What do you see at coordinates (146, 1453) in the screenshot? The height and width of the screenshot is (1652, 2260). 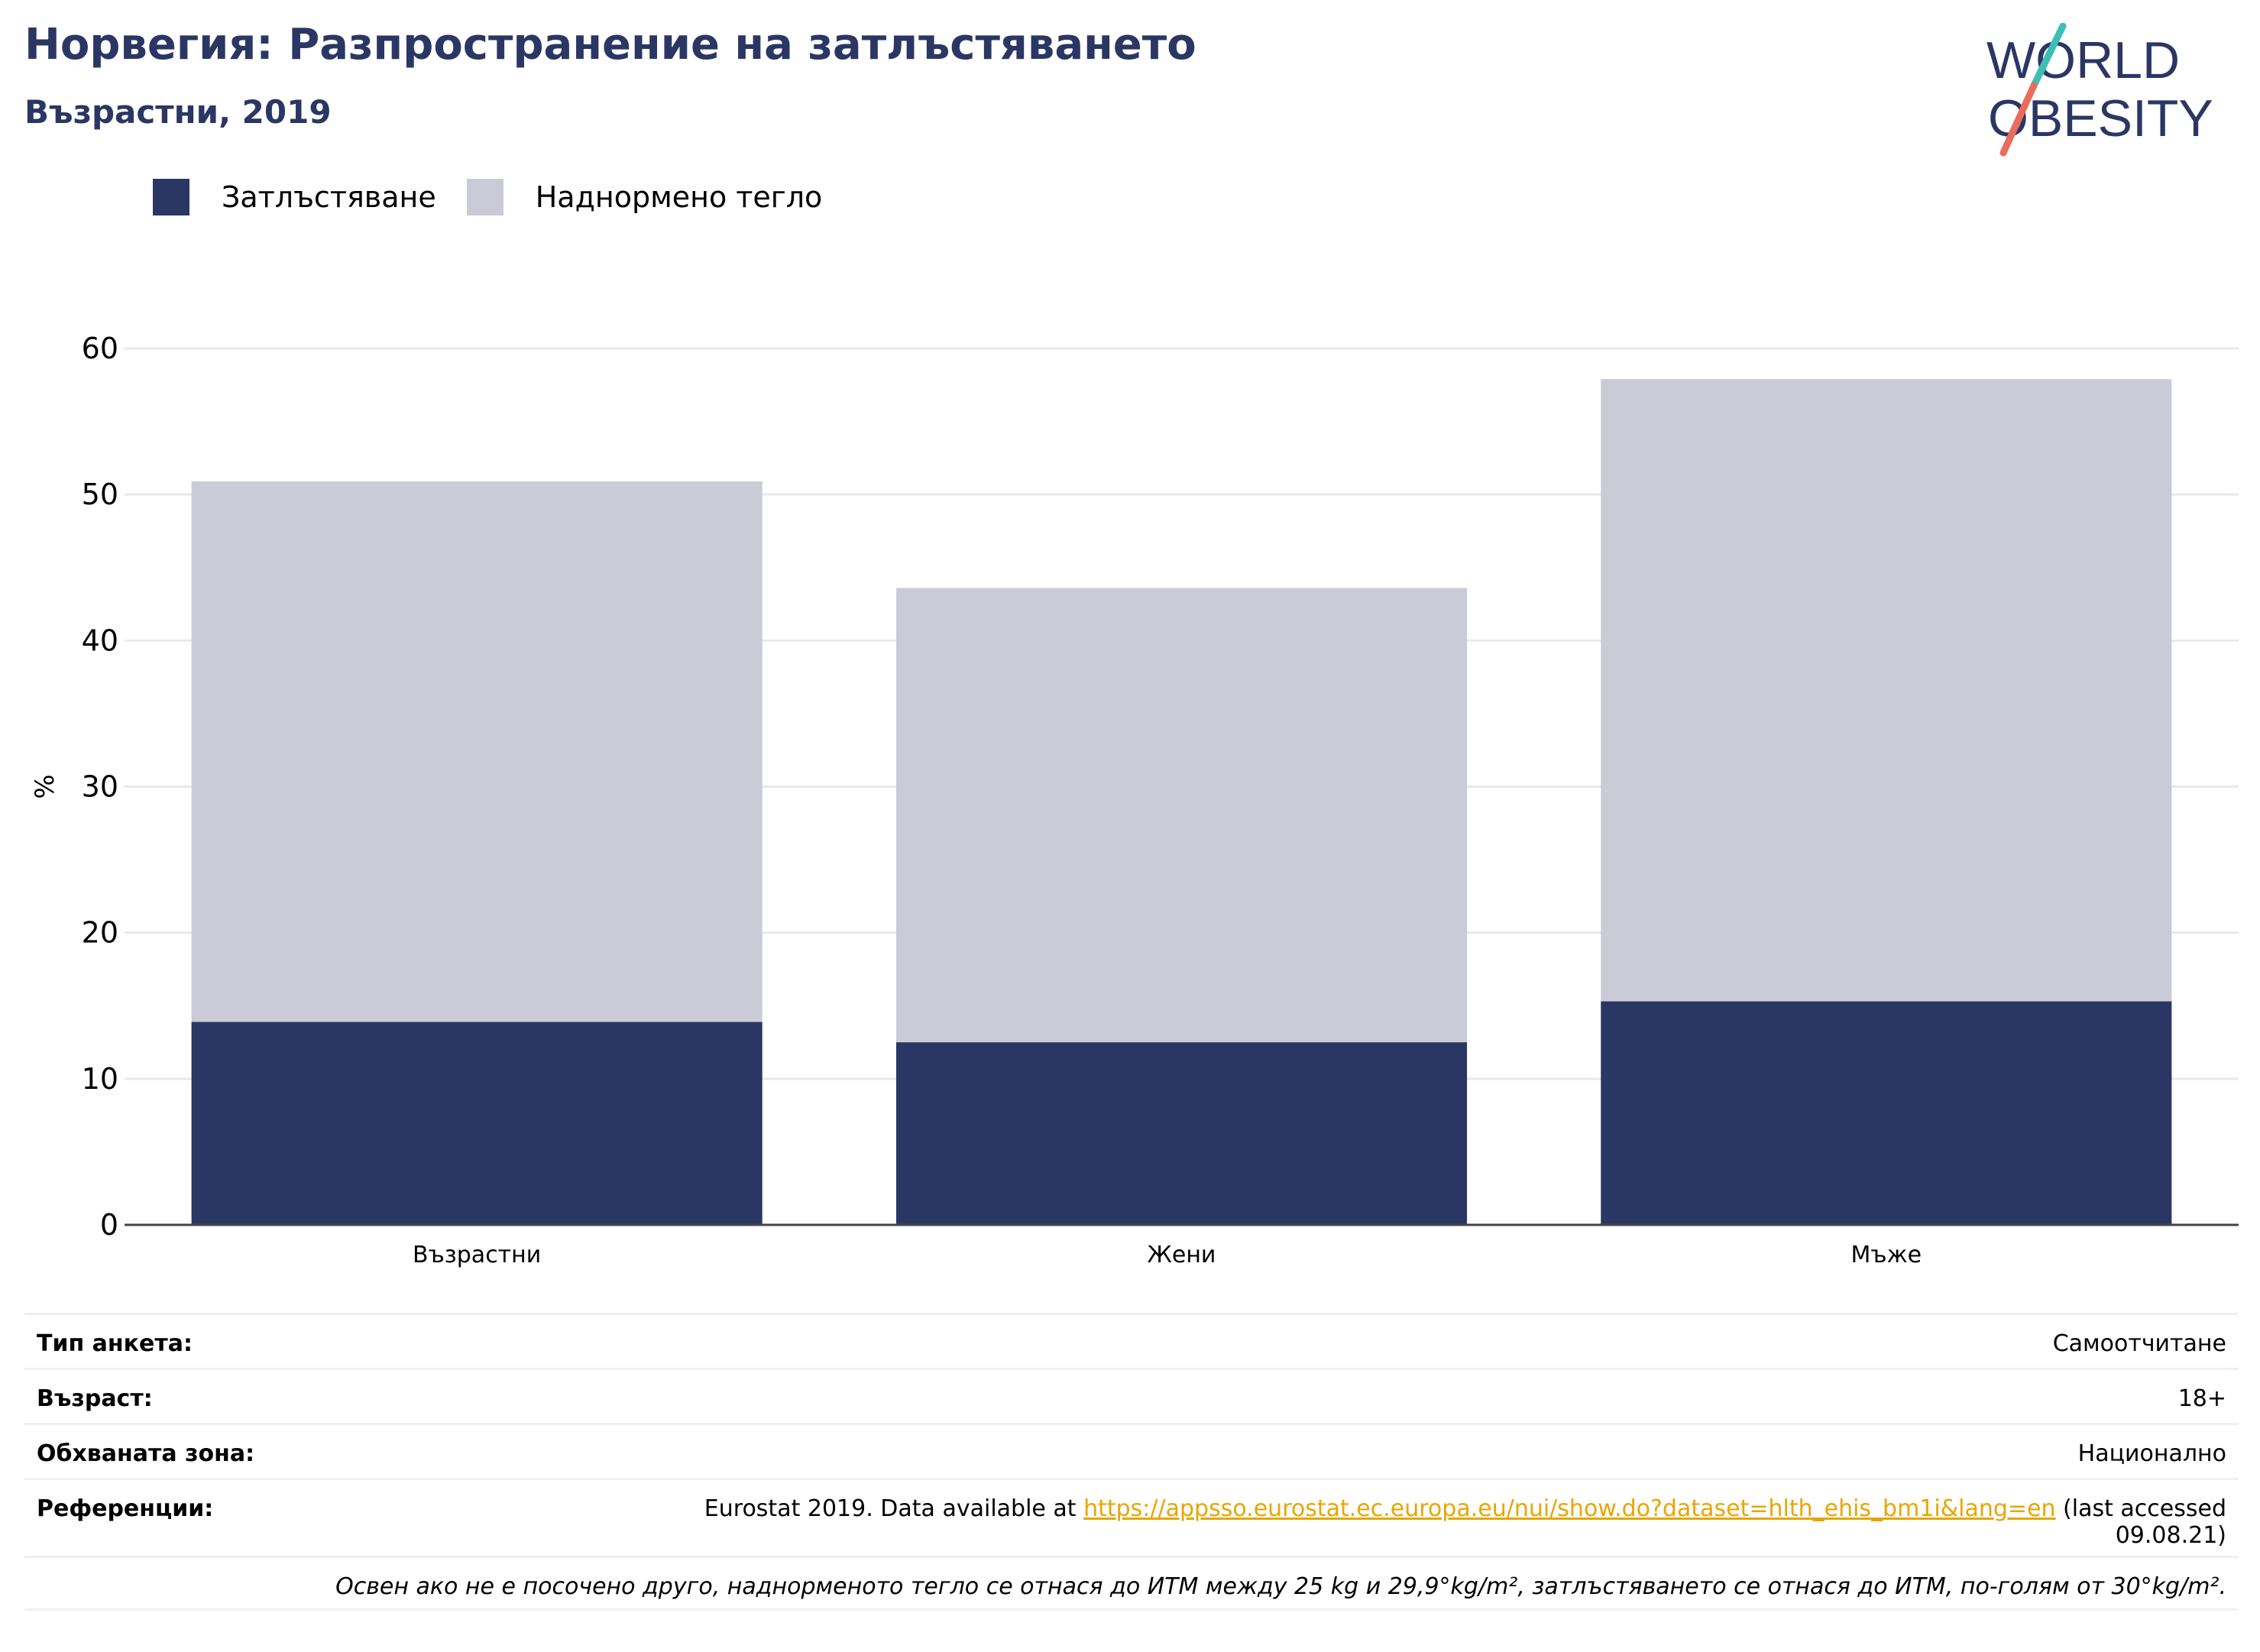 I see `area-label: Обхваната зона:` at bounding box center [146, 1453].